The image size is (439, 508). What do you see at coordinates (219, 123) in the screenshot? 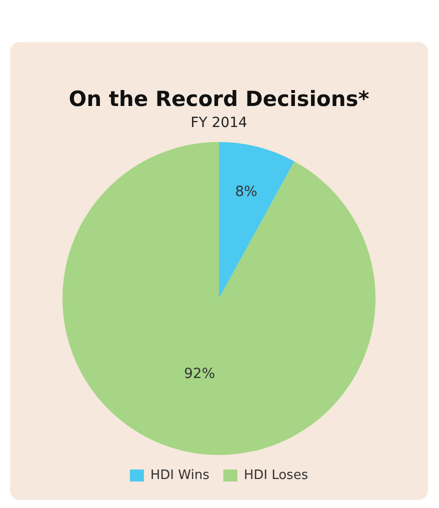
I see `chart-subtitle: FY 2014` at bounding box center [219, 123].